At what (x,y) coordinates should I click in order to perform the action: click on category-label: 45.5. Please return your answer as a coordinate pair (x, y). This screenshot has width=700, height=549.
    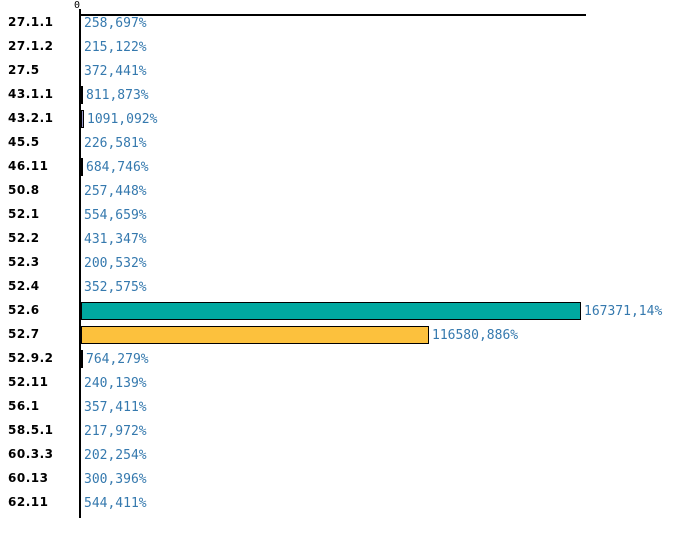
    Looking at the image, I should click on (24, 142).